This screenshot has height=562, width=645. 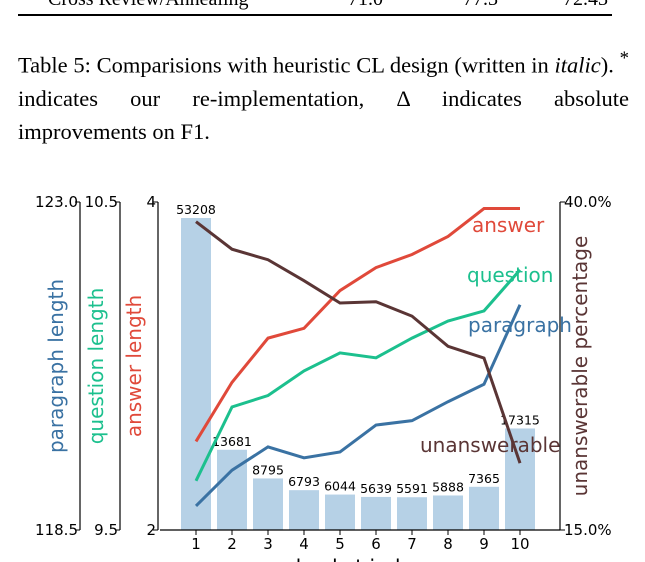 What do you see at coordinates (315, 7) in the screenshot?
I see `table-row: Cross Review/Annealing 71.0 77.3 72.43` at bounding box center [315, 7].